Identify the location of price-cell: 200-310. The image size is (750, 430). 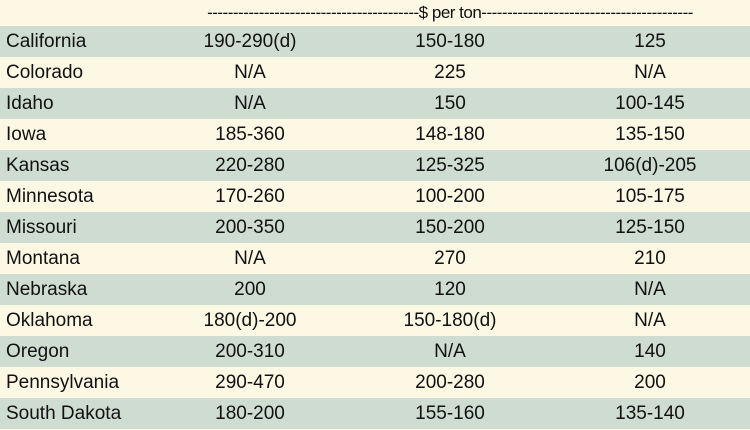
(250, 351).